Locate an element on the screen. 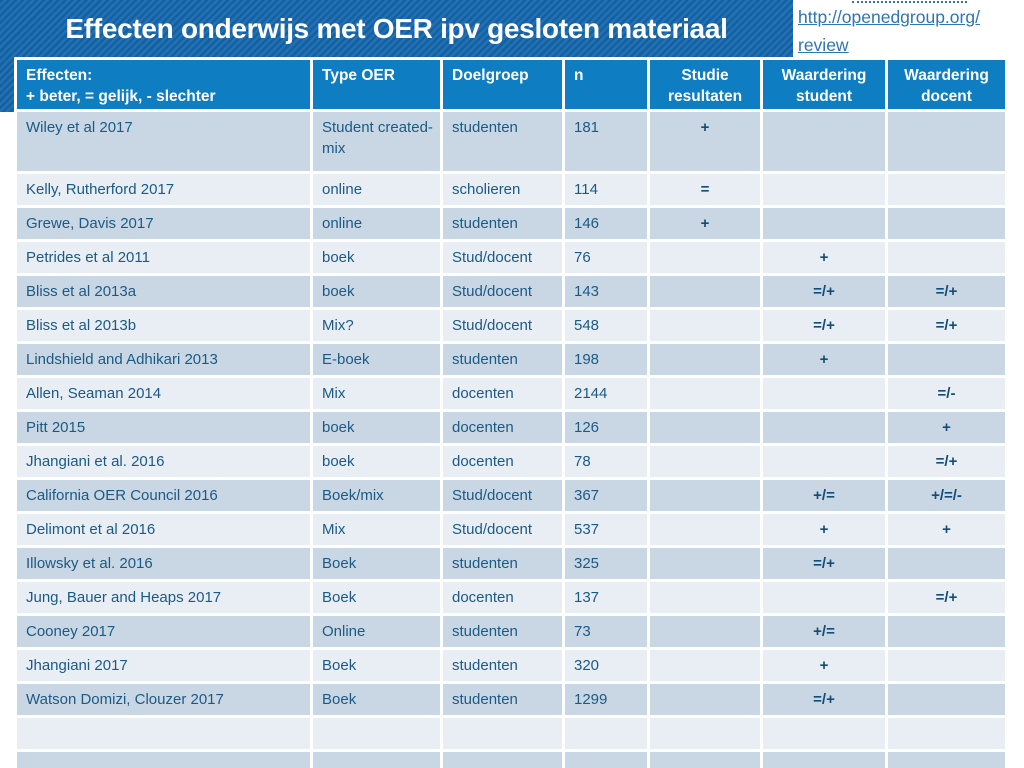 This screenshot has height=768, width=1024. cell-study: Pitt 2015 is located at coordinates (163, 429).